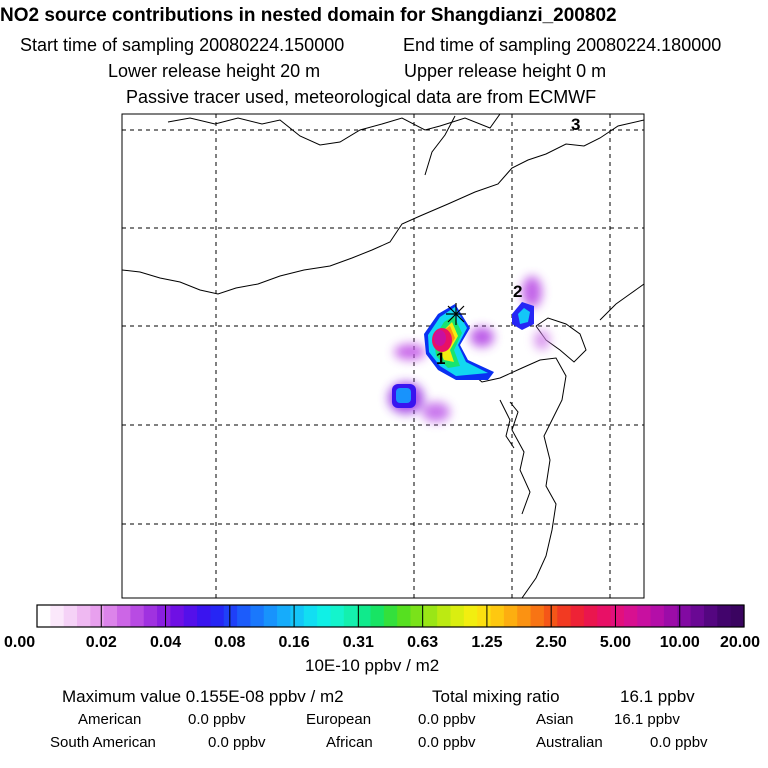 The width and height of the screenshot is (768, 768). I want to click on colorbar-tick-label: 20.00, so click(740, 642).